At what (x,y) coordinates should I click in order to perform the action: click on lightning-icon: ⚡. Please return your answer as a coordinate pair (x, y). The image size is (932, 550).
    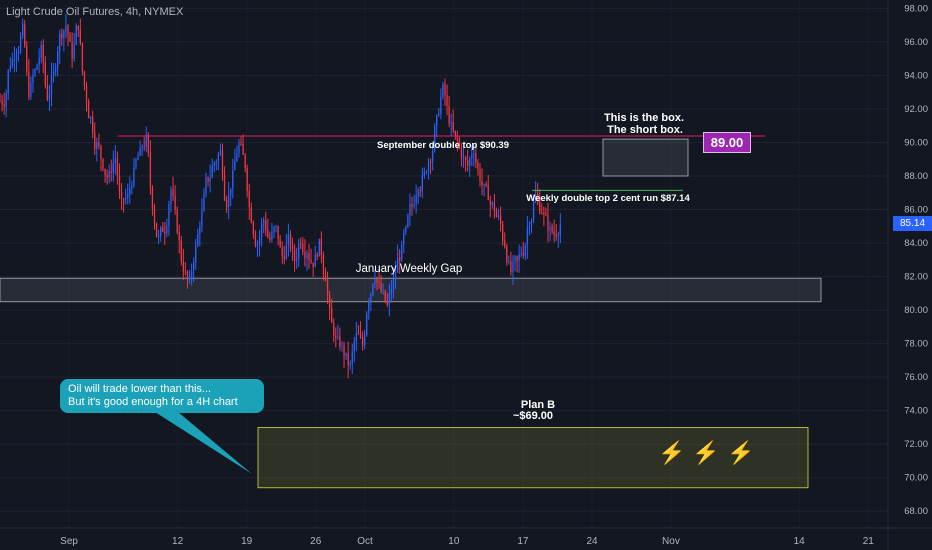
    Looking at the image, I should click on (706, 452).